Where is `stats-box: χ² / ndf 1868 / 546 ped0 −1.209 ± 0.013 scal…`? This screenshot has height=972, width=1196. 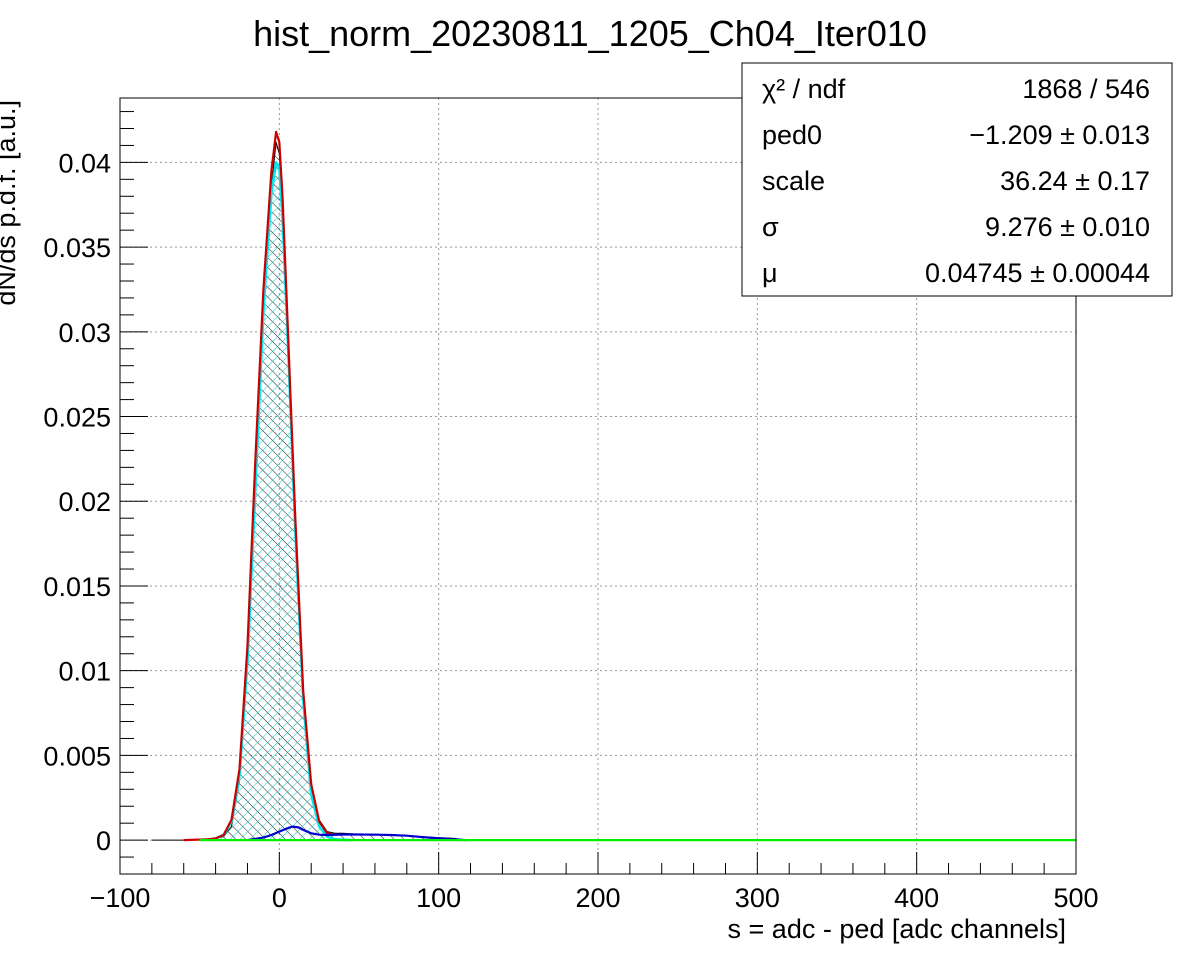
stats-box: χ² / ndf 1868 / 546 ped0 −1.209 ± 0.013 scal… is located at coordinates (957, 179).